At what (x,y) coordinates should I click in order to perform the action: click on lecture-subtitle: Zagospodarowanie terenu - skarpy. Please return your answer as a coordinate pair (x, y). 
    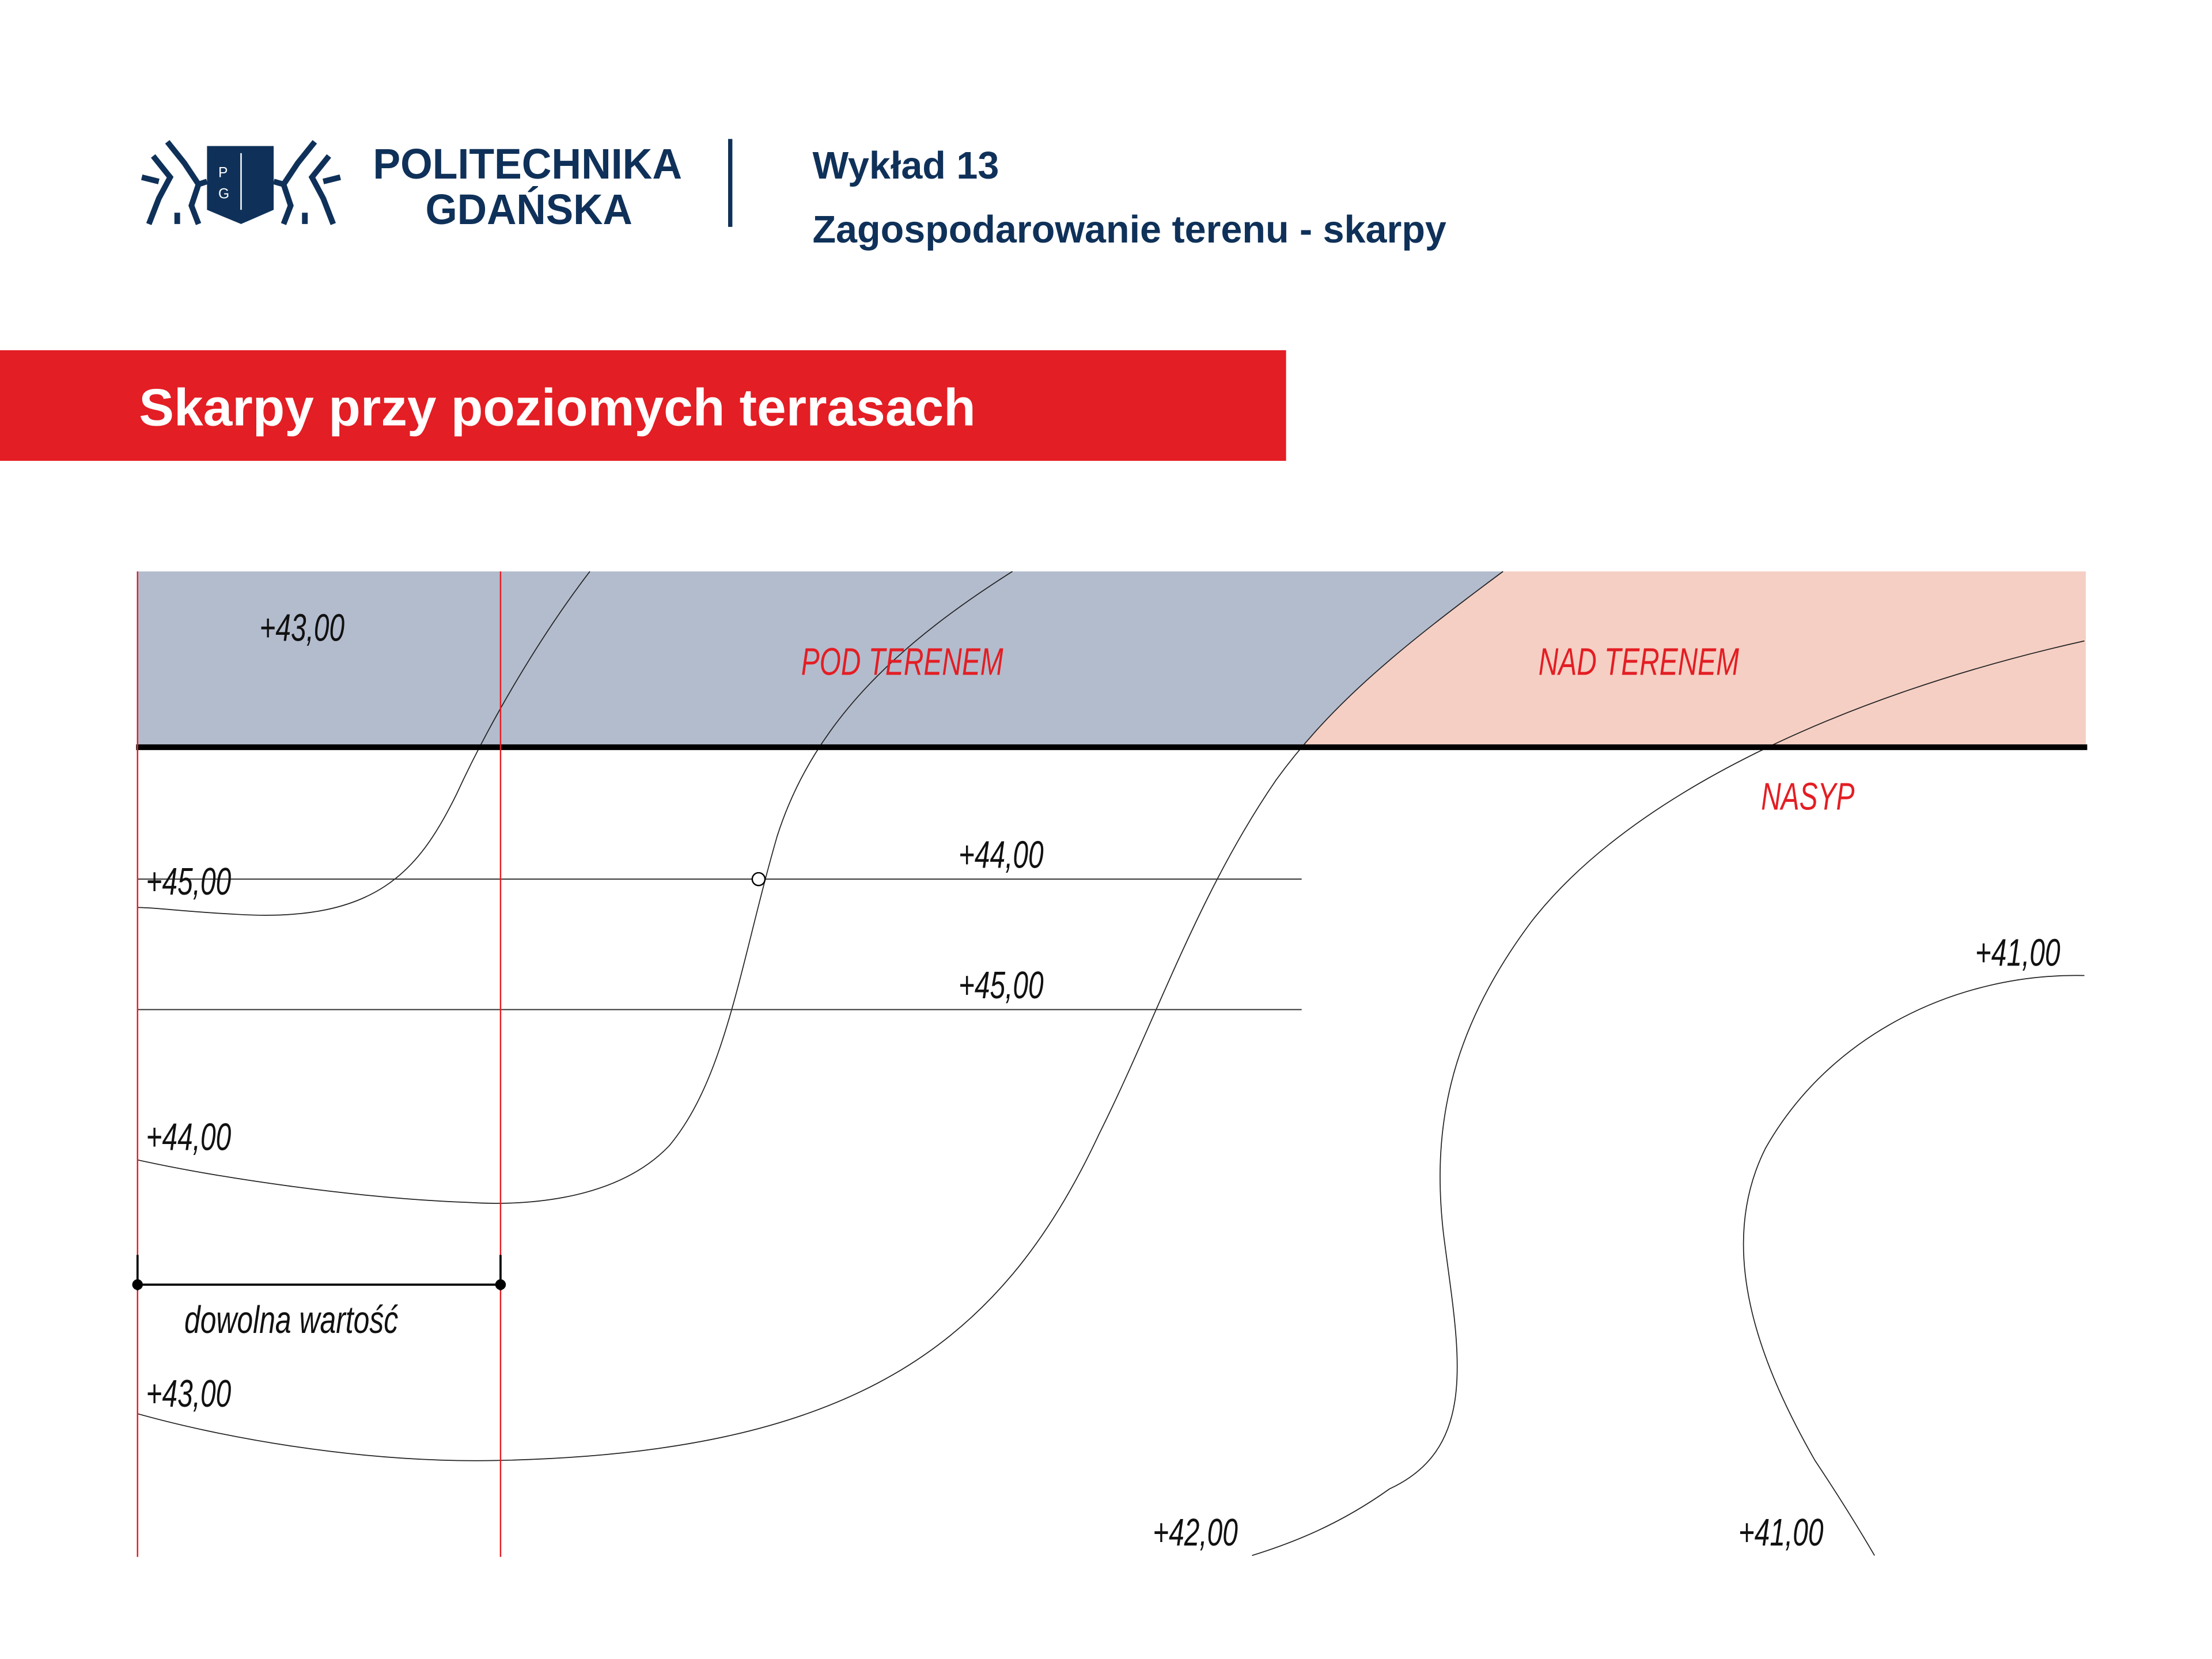
    Looking at the image, I should click on (1129, 230).